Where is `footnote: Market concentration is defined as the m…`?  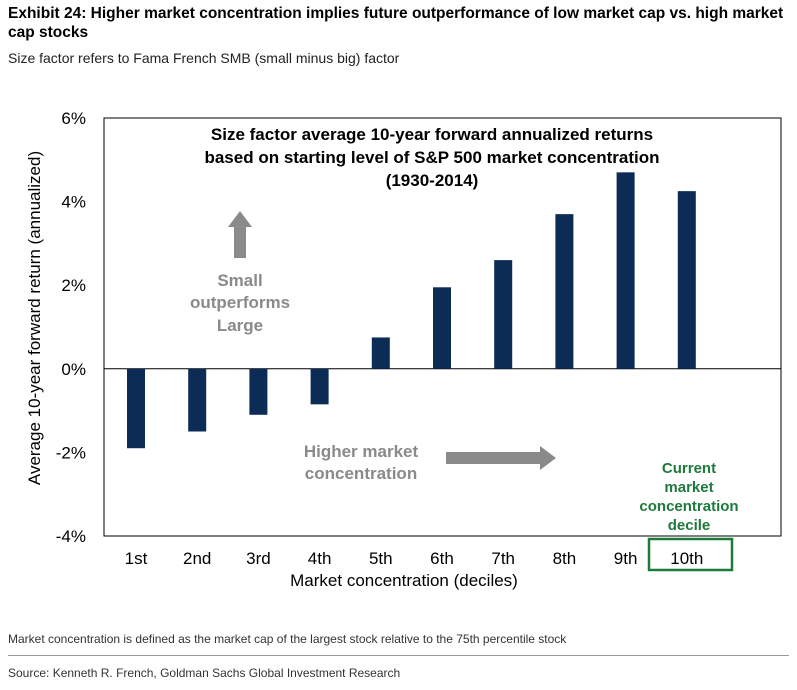
footnote: Market concentration is defined as the m… is located at coordinates (287, 639).